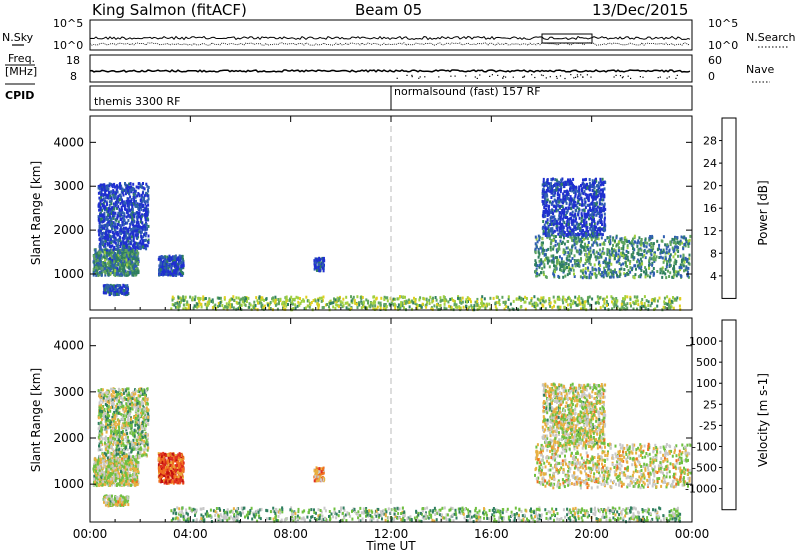 This screenshot has width=800, height=558. Describe the element at coordinates (467, 91) in the screenshot. I see `cpid-mode-2: normalsound (fast) 157 RF` at that location.